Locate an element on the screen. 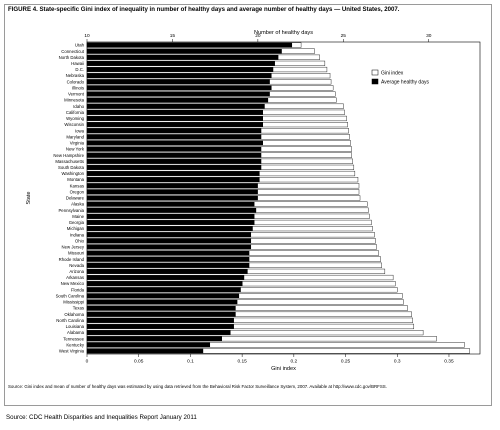  bottom-axis-tick-label: 0.1 is located at coordinates (190, 362).